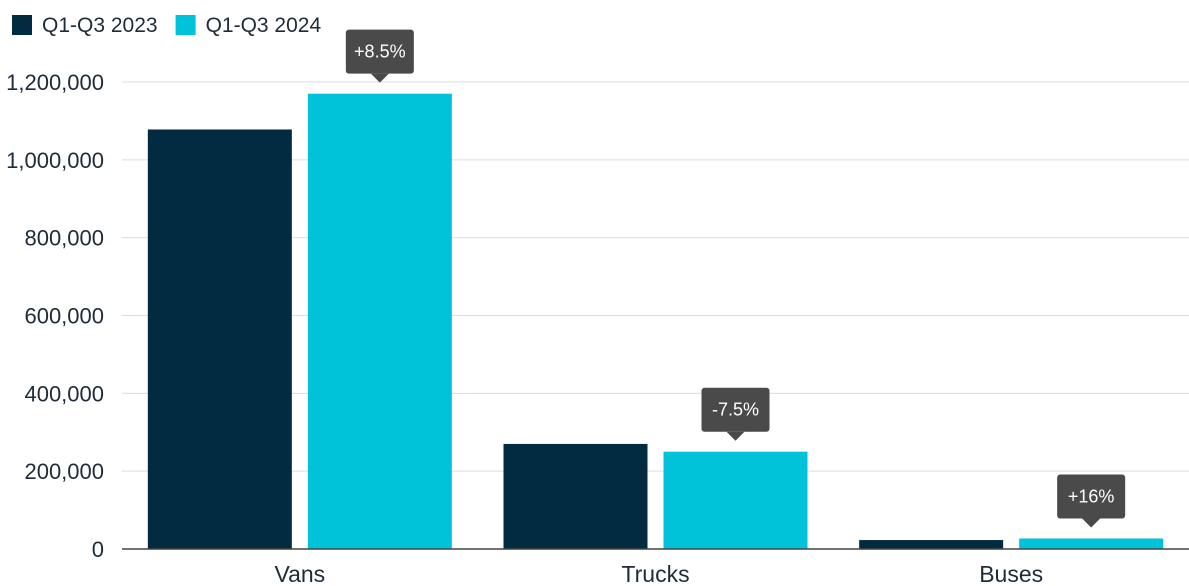 Image resolution: width=1189 pixels, height=586 pixels. What do you see at coordinates (64, 393) in the screenshot?
I see `y-tick-label: 400,000` at bounding box center [64, 393].